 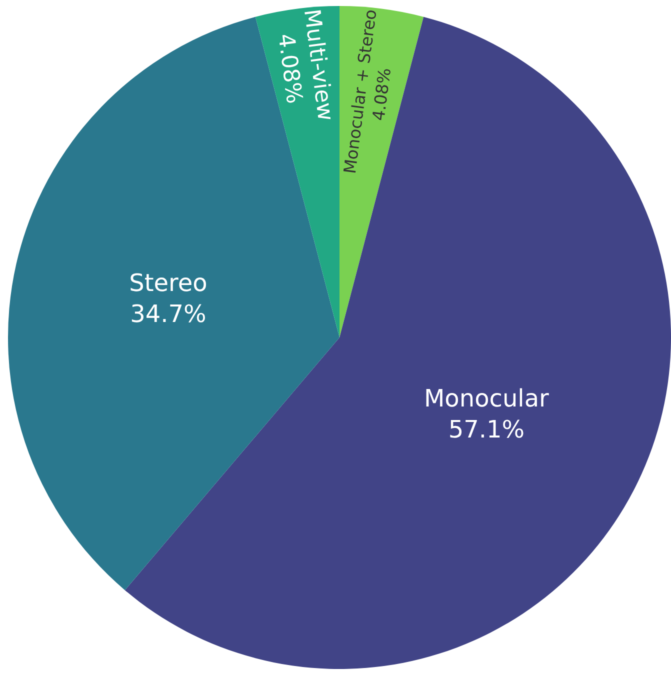 What do you see at coordinates (168, 314) in the screenshot?
I see `data-label: 34.7%` at bounding box center [168, 314].